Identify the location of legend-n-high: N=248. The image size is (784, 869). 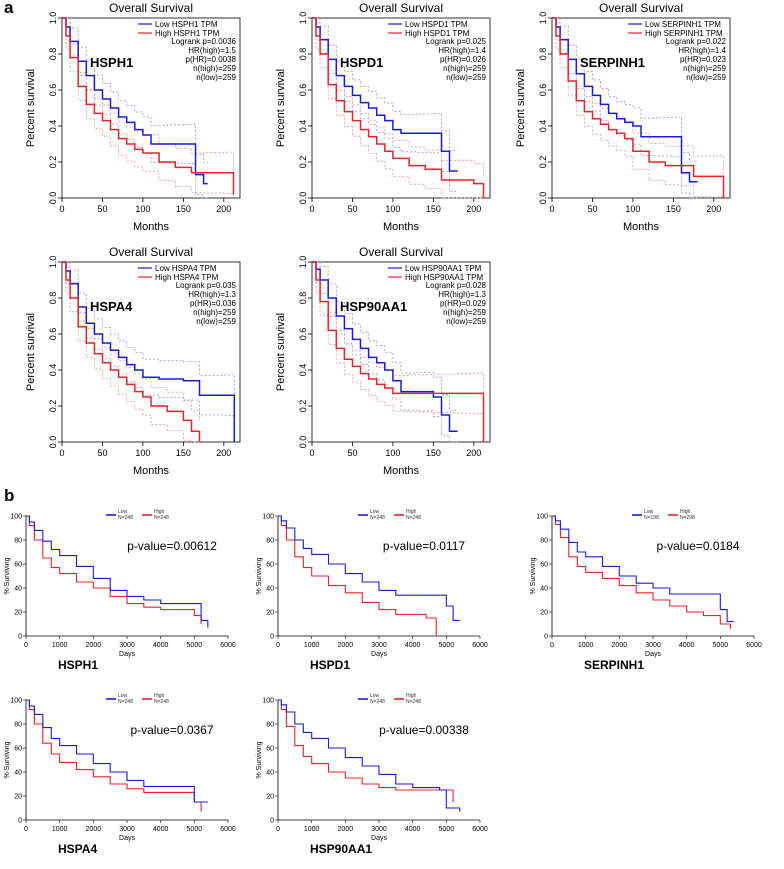
(161, 518).